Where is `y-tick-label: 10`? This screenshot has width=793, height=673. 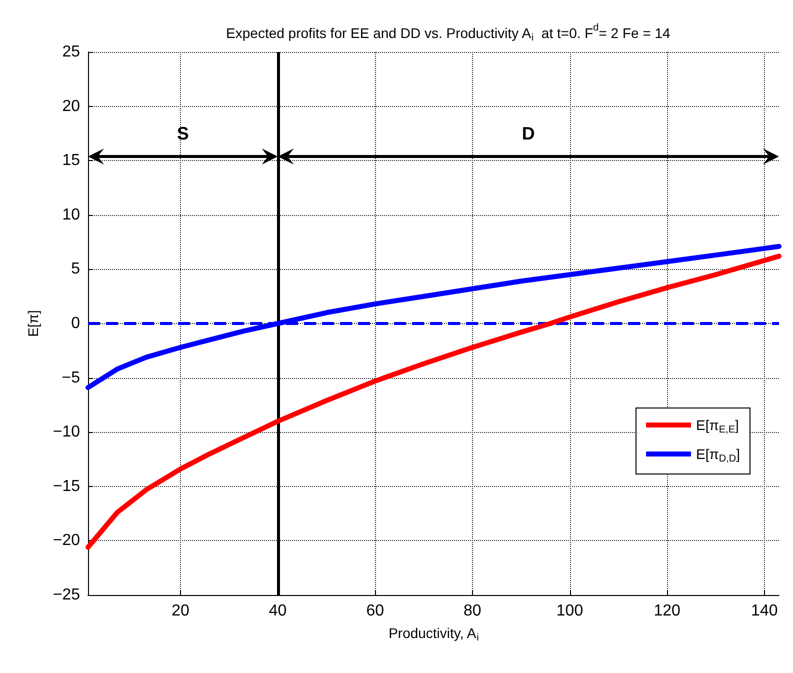 y-tick-label: 10 is located at coordinates (71, 215).